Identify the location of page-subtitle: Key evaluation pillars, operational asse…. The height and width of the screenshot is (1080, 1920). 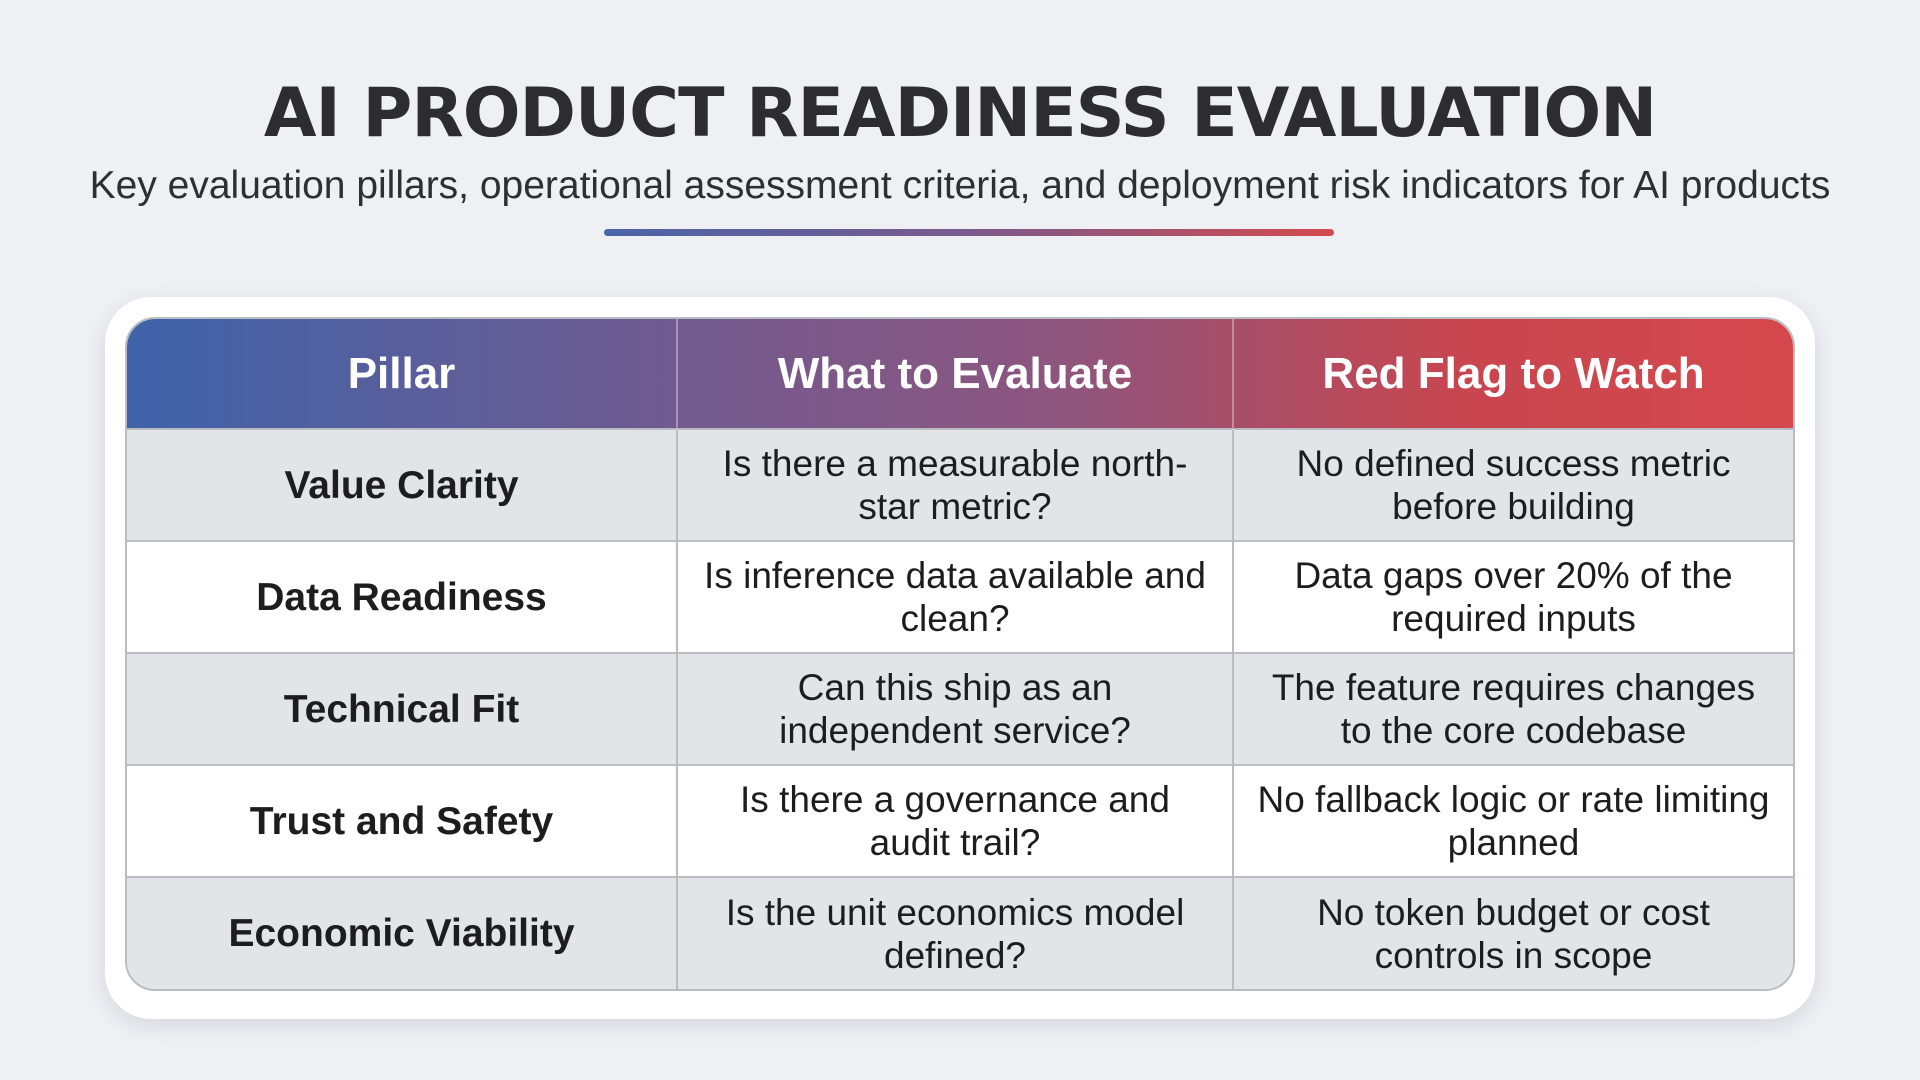
(960, 185).